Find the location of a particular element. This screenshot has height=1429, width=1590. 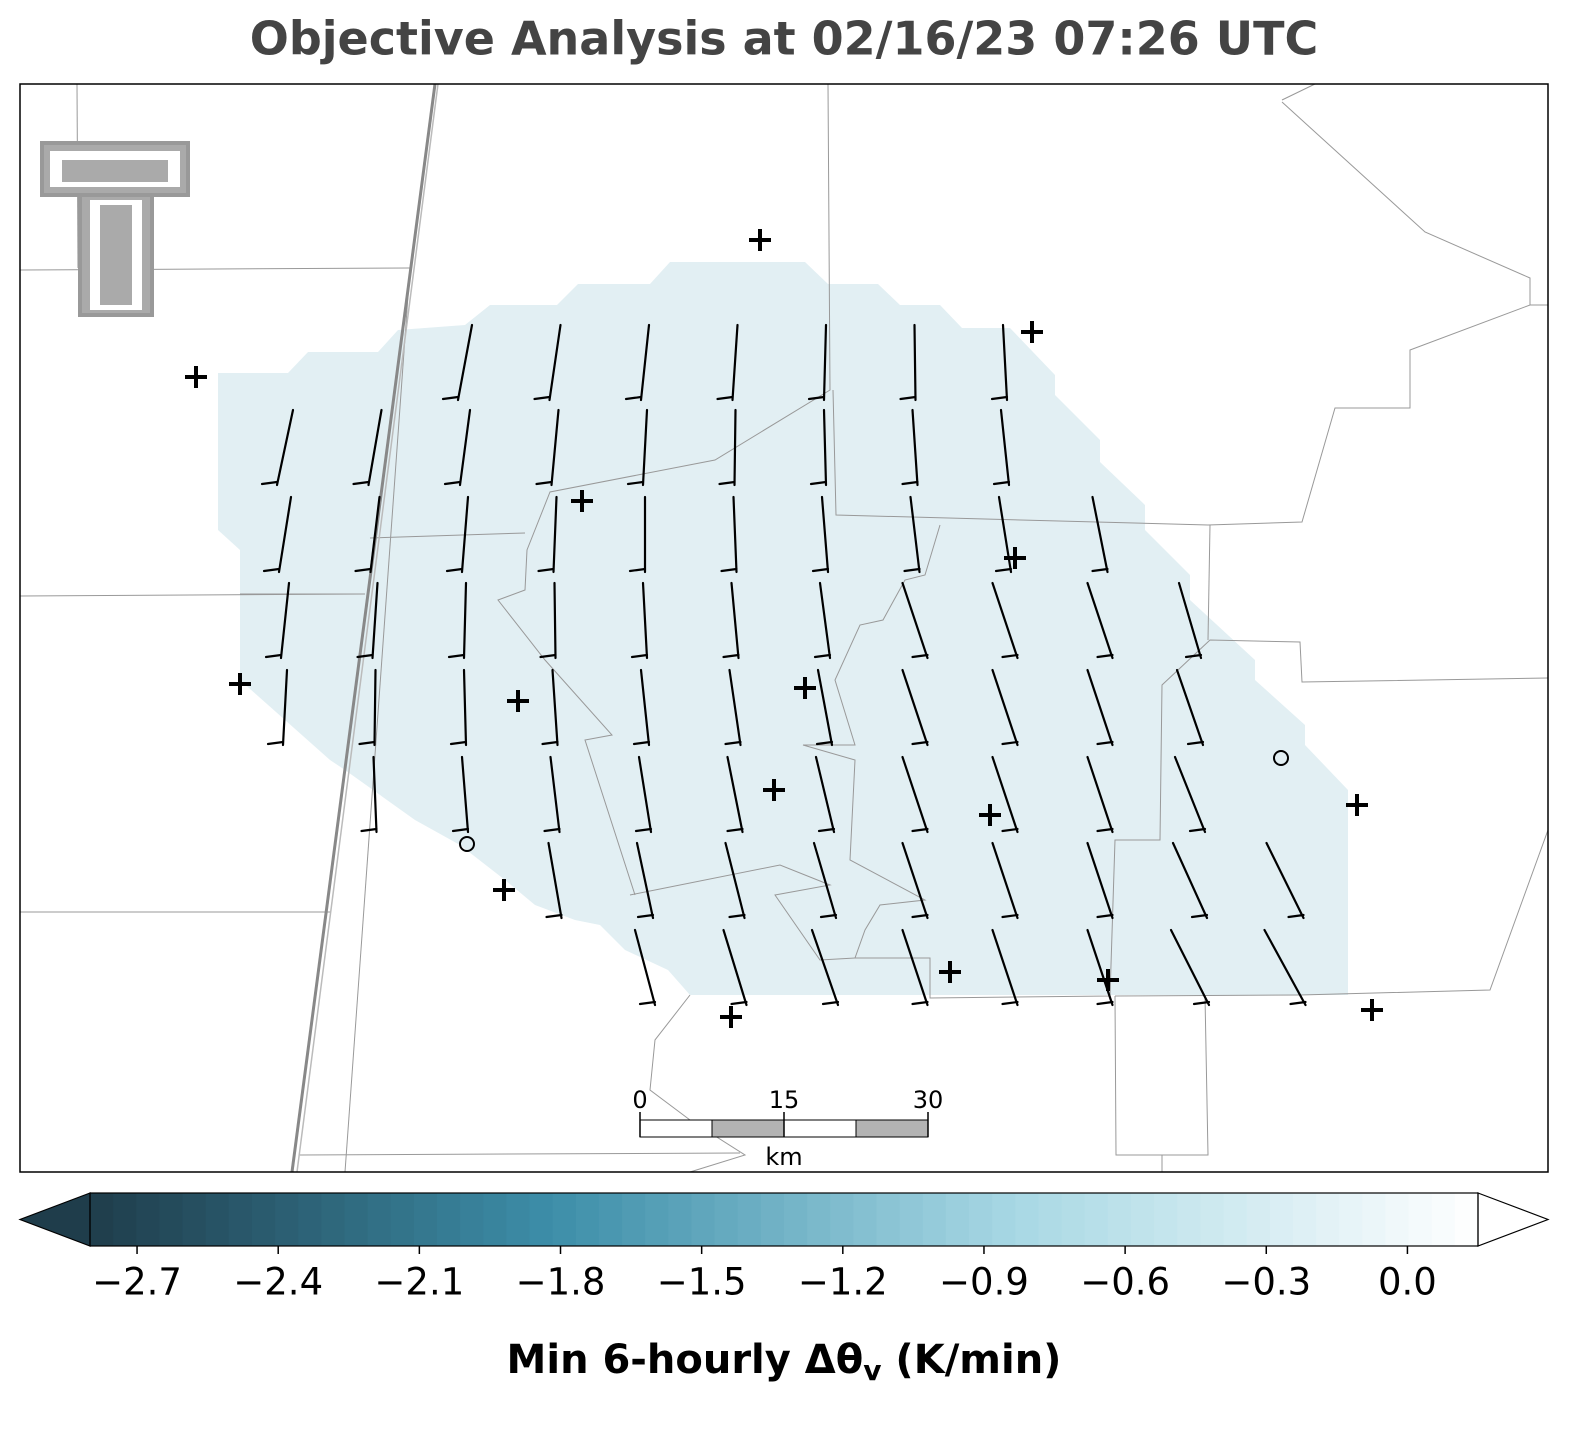

scale-bar: 0 15 30 km is located at coordinates (787, 1128).